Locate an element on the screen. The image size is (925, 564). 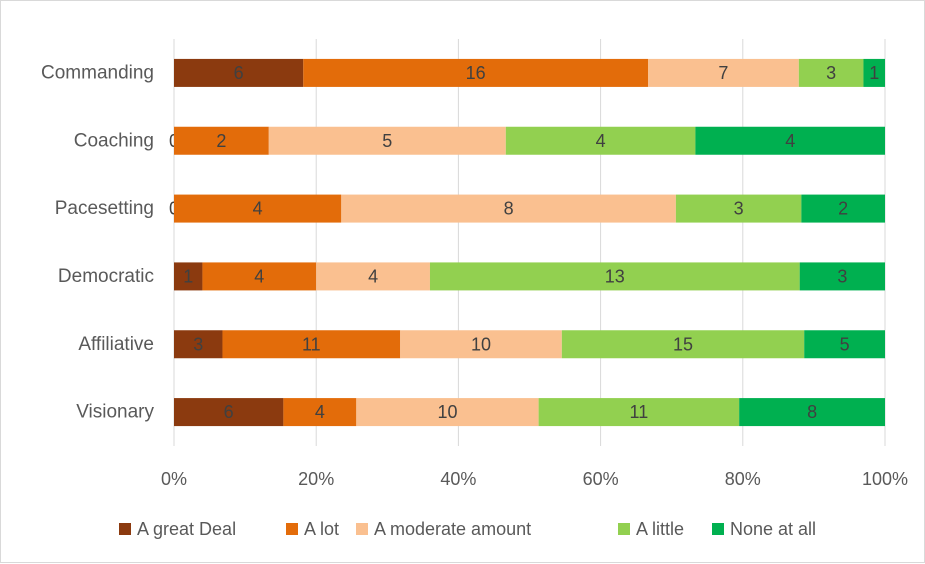
data-label-democratic-none-at-all: 3 is located at coordinates (842, 276).